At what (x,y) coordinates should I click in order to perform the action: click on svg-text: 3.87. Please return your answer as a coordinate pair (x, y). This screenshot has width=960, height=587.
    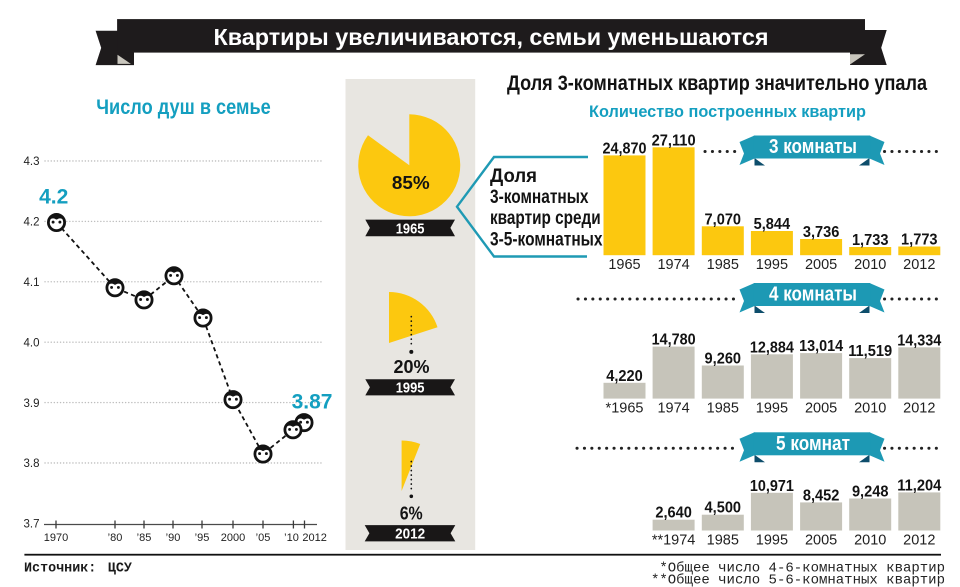
    Looking at the image, I should click on (312, 402).